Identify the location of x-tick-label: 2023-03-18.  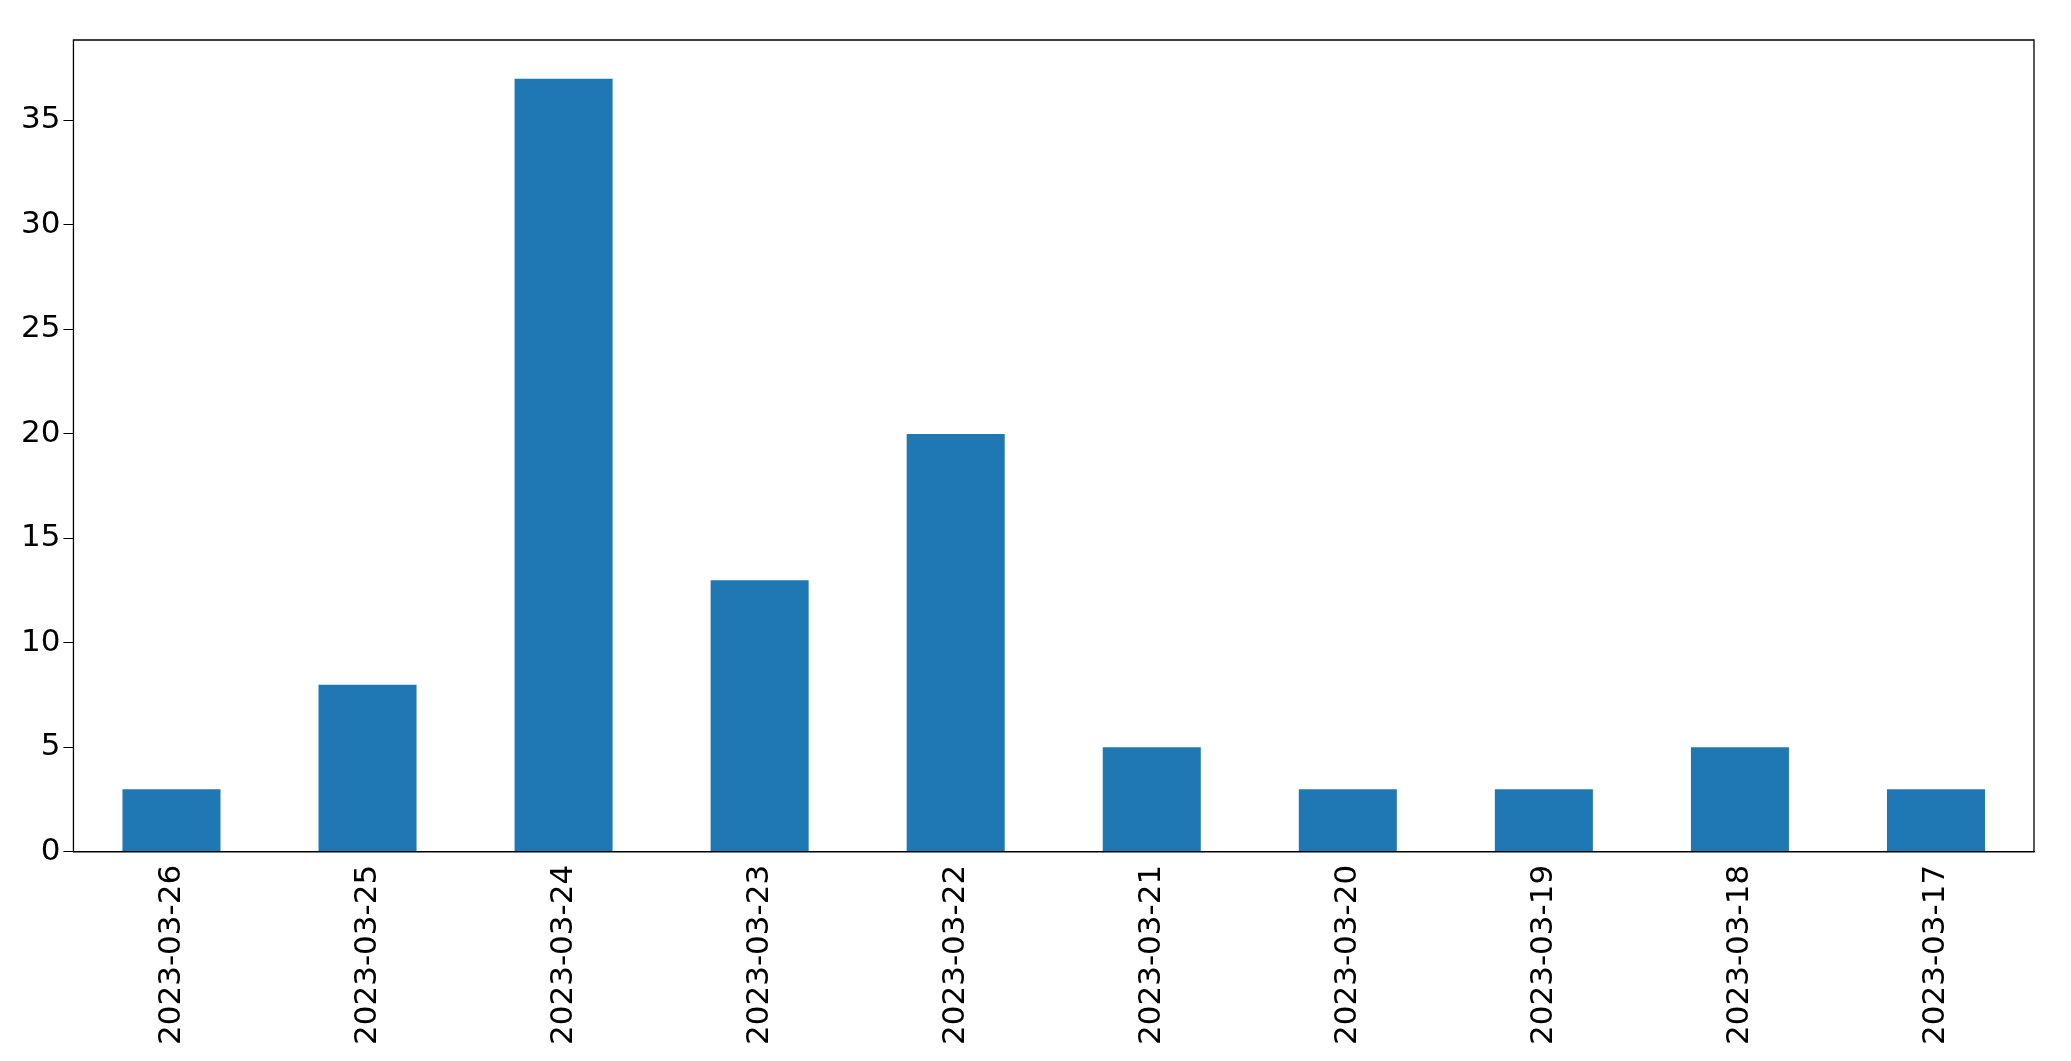
(1736, 955).